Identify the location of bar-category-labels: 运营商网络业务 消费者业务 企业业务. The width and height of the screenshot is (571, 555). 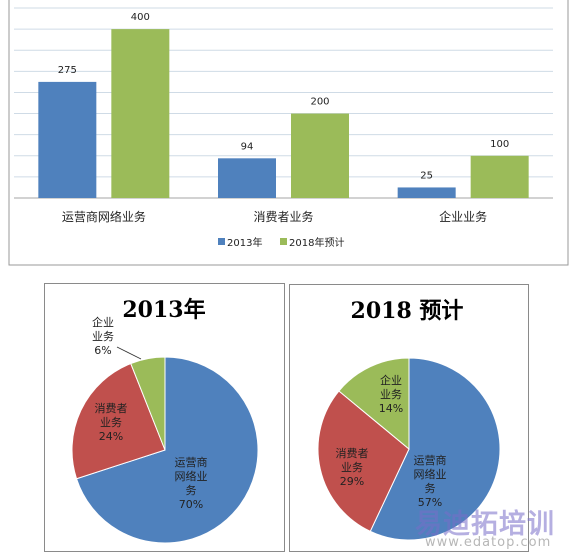
(274, 216).